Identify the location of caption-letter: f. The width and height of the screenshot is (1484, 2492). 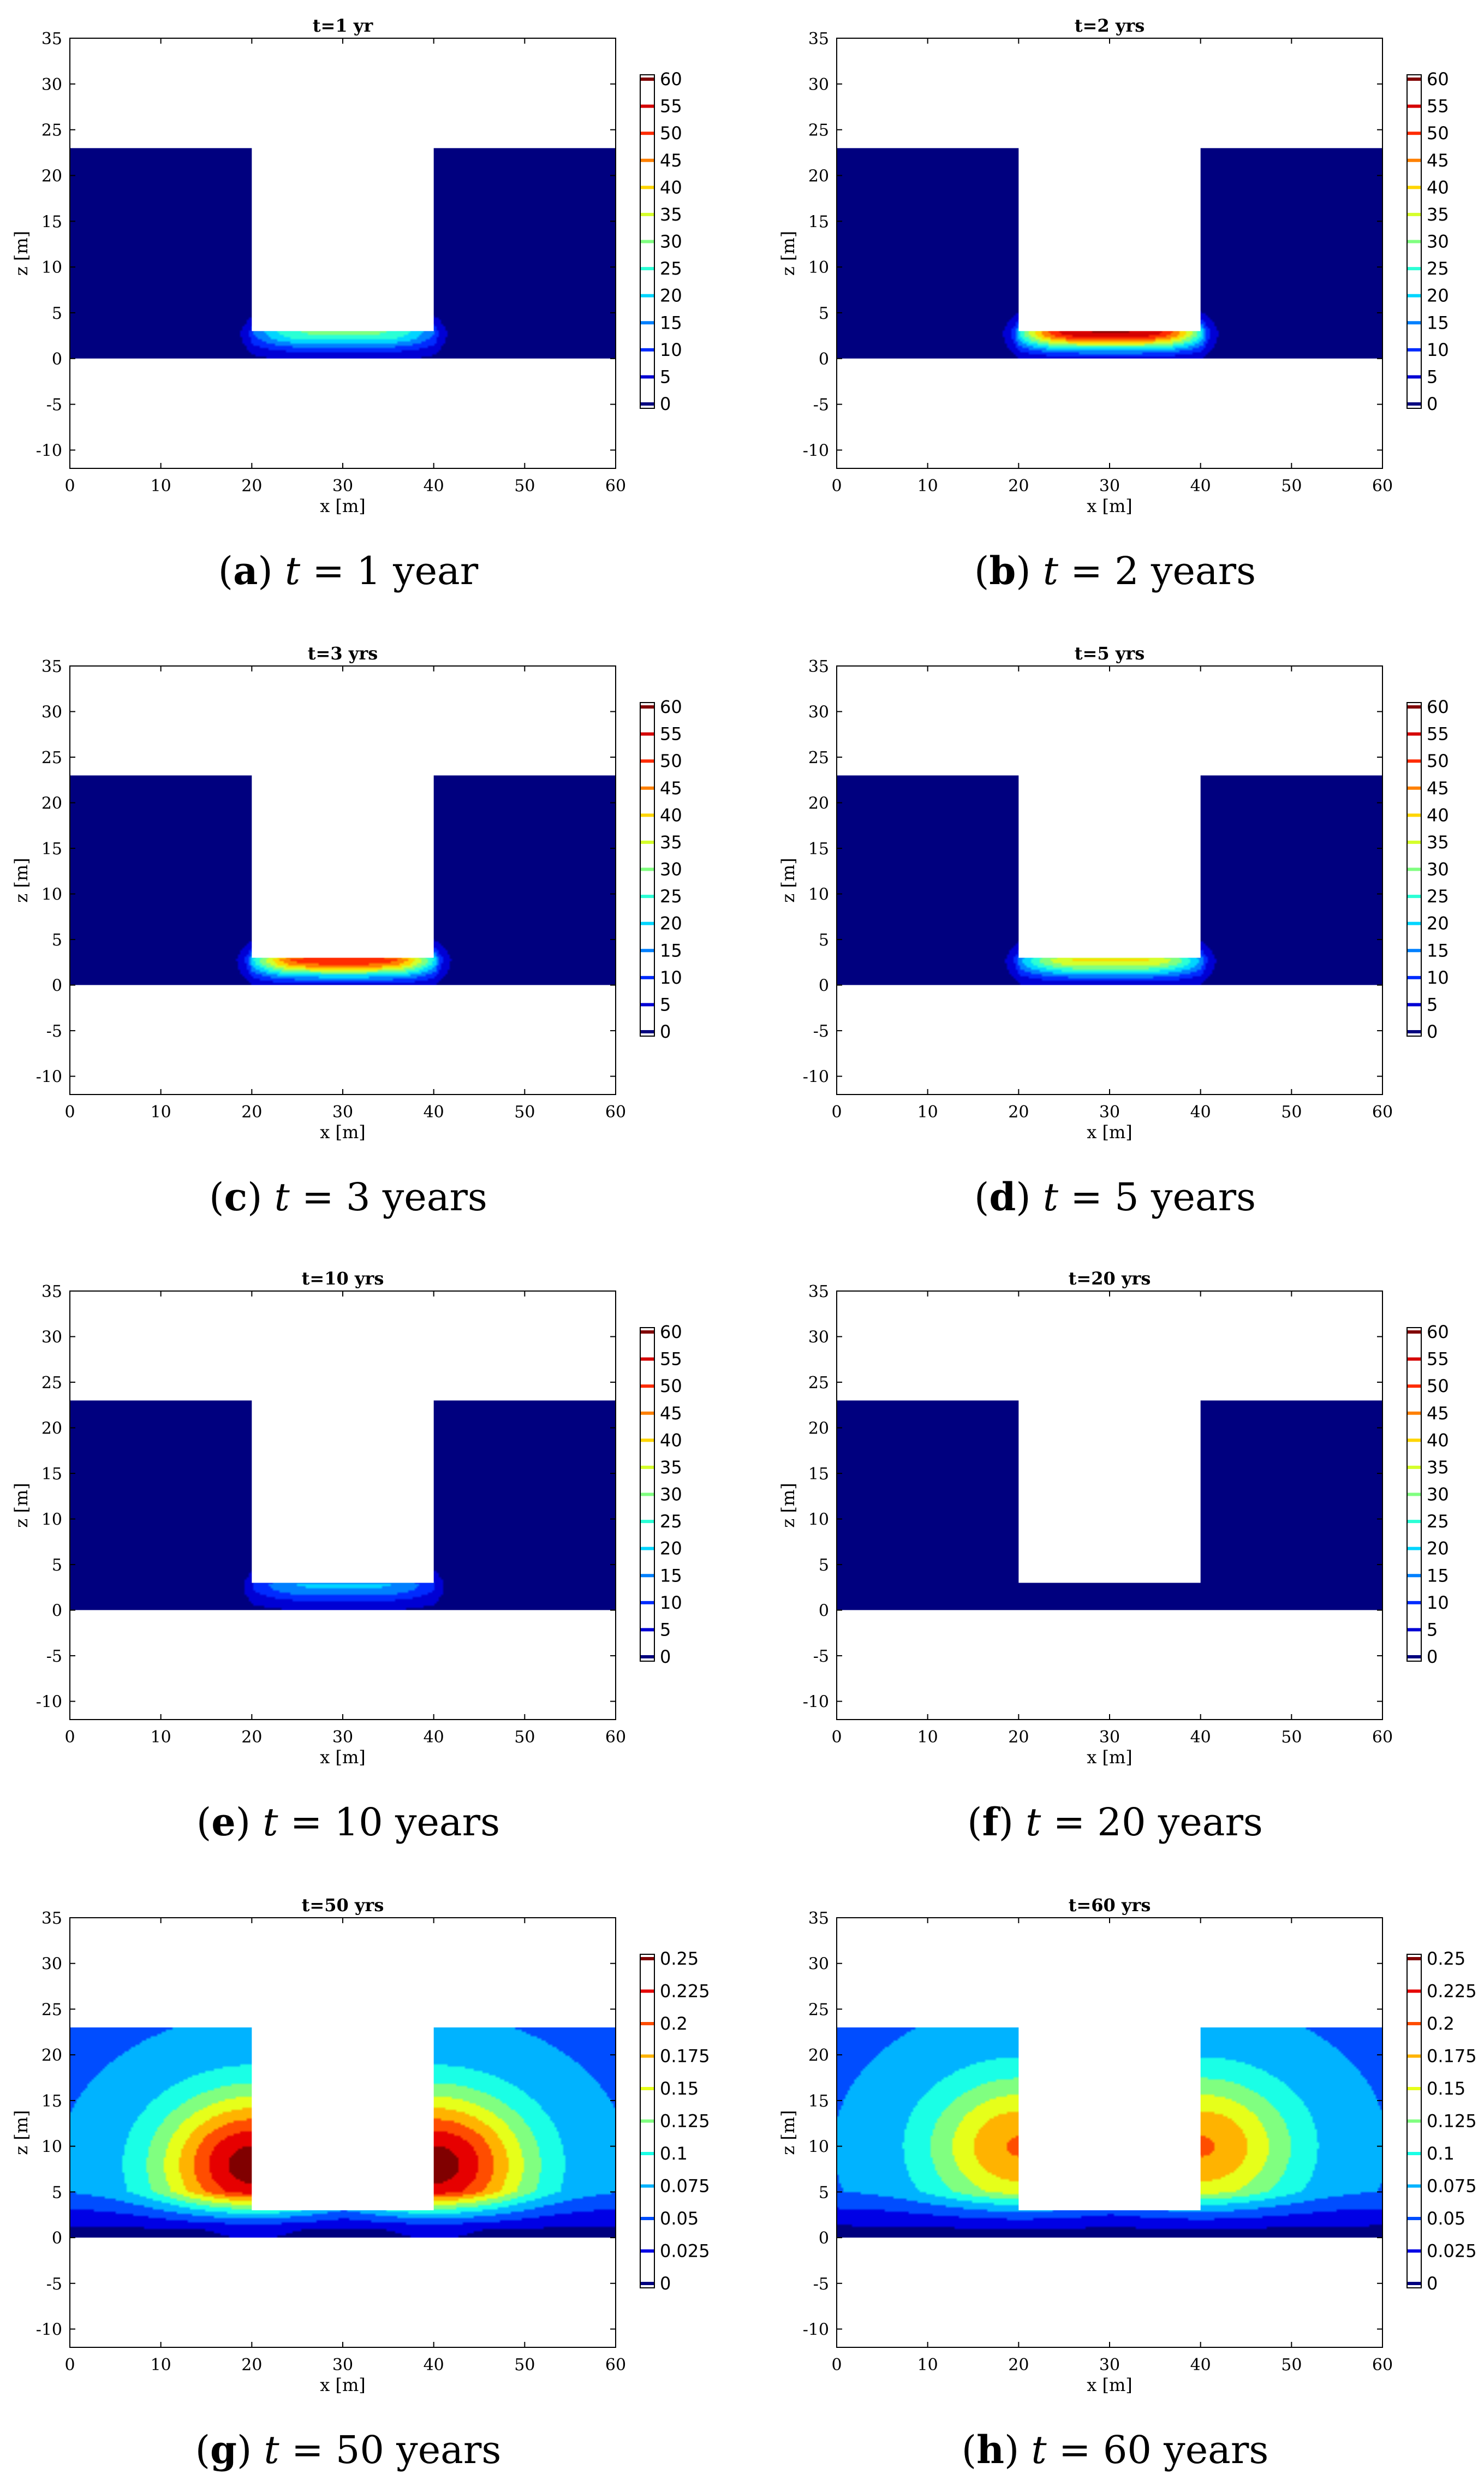
(991, 1822).